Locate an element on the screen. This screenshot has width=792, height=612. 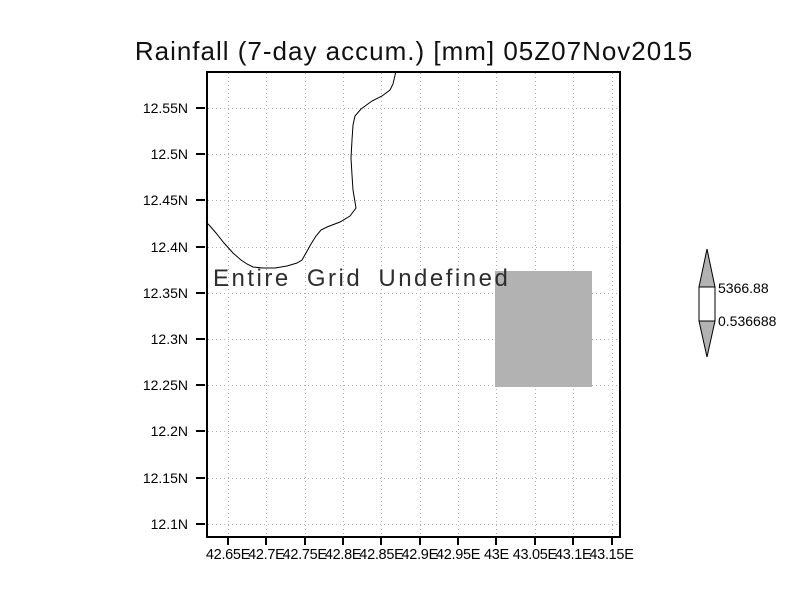
x-tick-label: 42.65E is located at coordinates (228, 555).